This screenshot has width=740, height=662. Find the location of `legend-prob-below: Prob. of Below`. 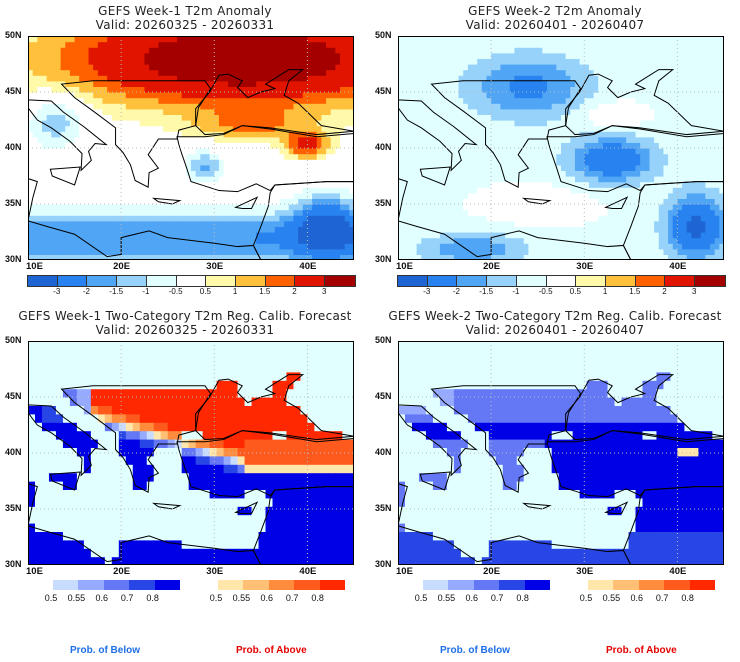

legend-prob-below: Prob. of Below is located at coordinates (475, 650).